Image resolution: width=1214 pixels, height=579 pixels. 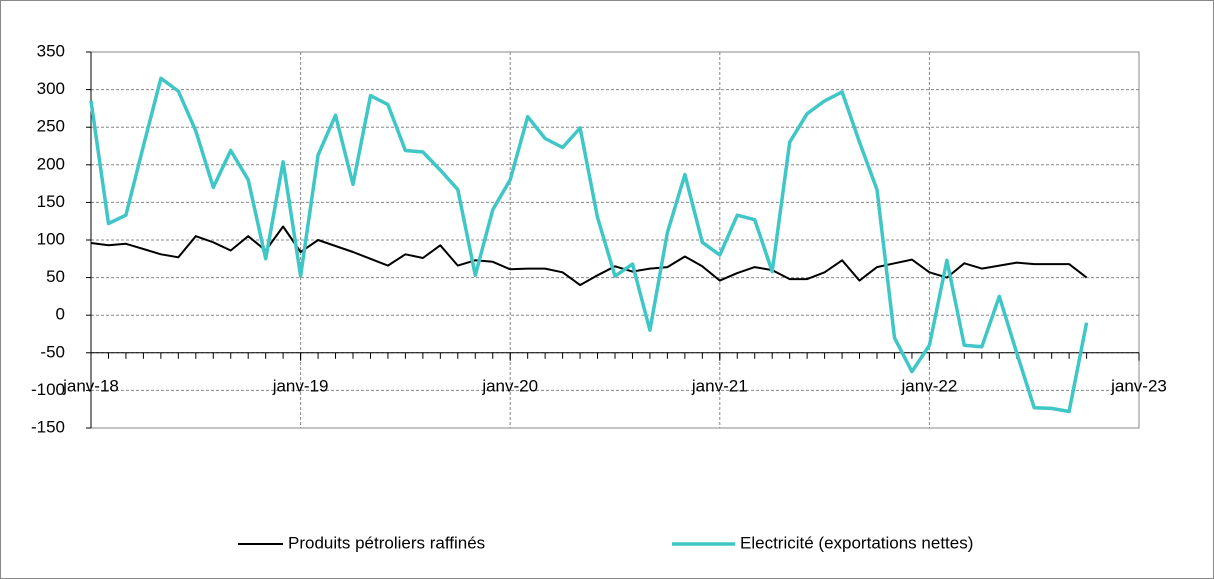 I want to click on y-tick-label: 0, so click(x=60, y=314).